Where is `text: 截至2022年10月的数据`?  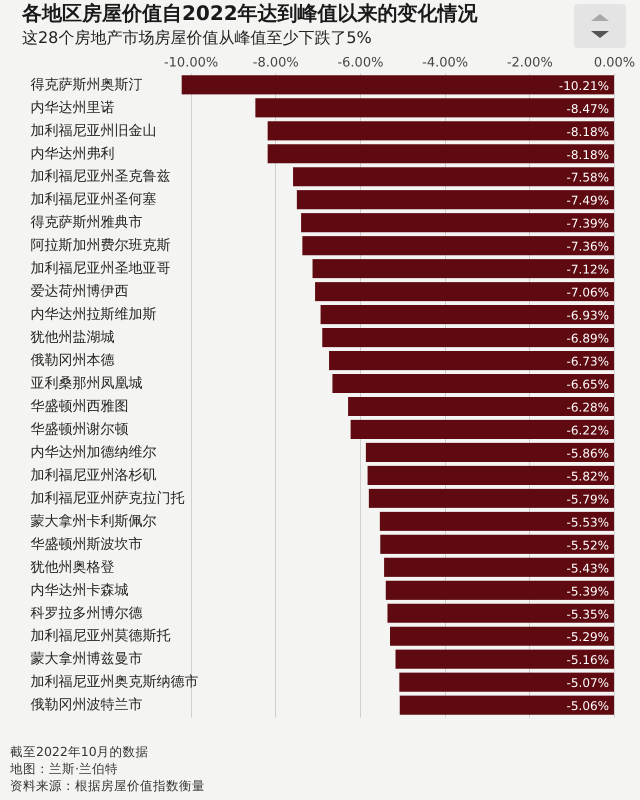
text: 截至2022年10月的数据 is located at coordinates (80, 751).